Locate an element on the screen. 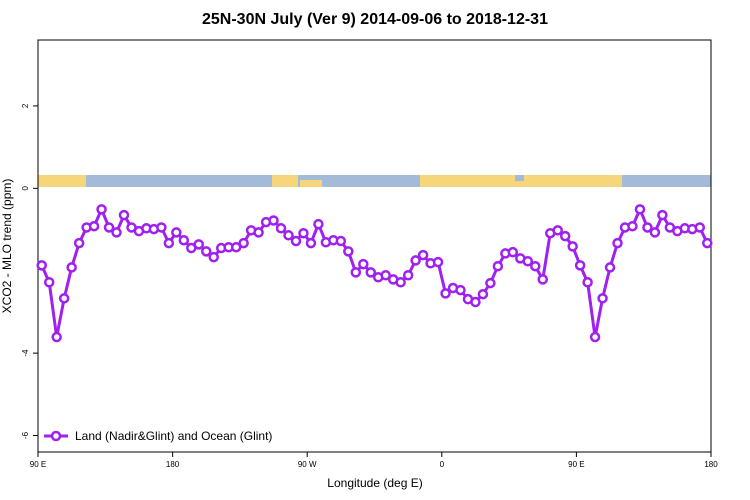  y-axis-label: XCO2 - MLO trend (ppm) is located at coordinates (7, 246).